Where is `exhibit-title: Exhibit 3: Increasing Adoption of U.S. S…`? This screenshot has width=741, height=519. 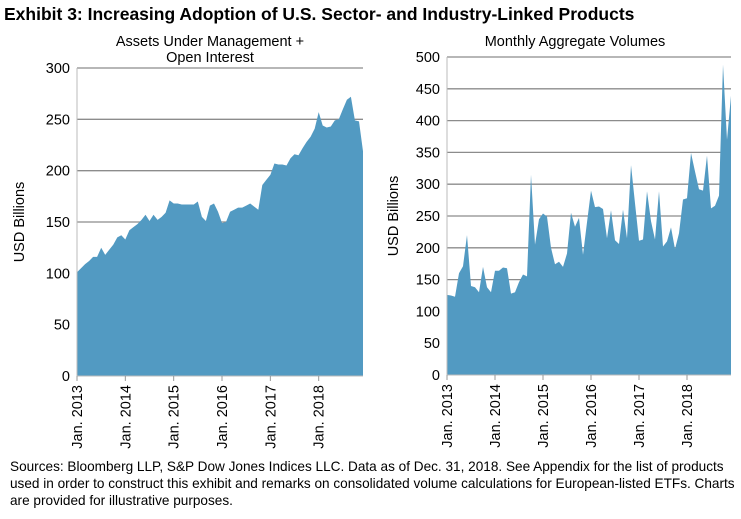
exhibit-title: Exhibit 3: Increasing Adoption of U.S. S… is located at coordinates (319, 14).